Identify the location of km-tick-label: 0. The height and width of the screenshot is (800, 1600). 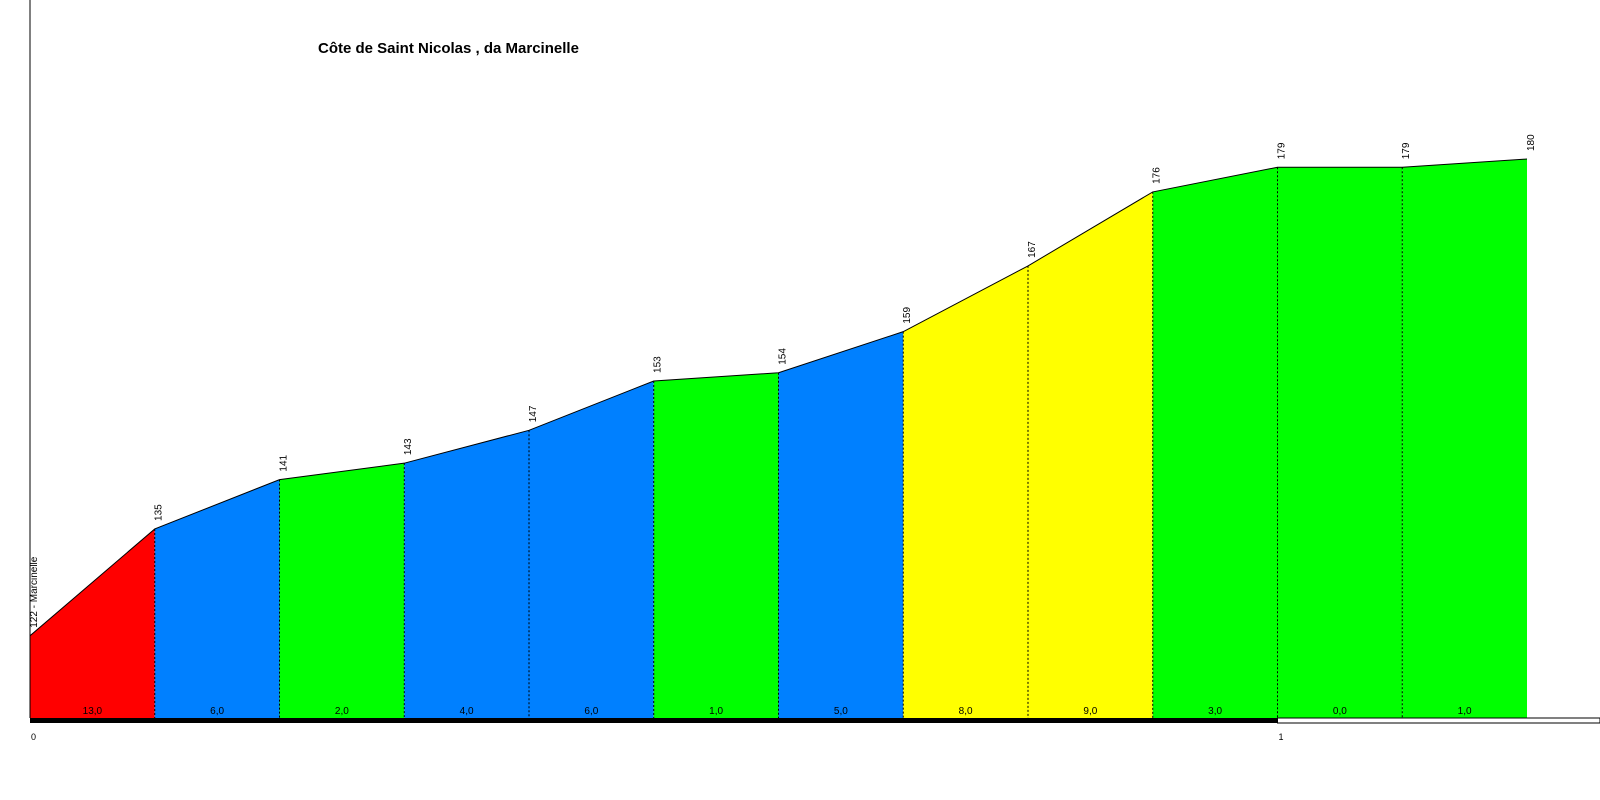
(33, 737).